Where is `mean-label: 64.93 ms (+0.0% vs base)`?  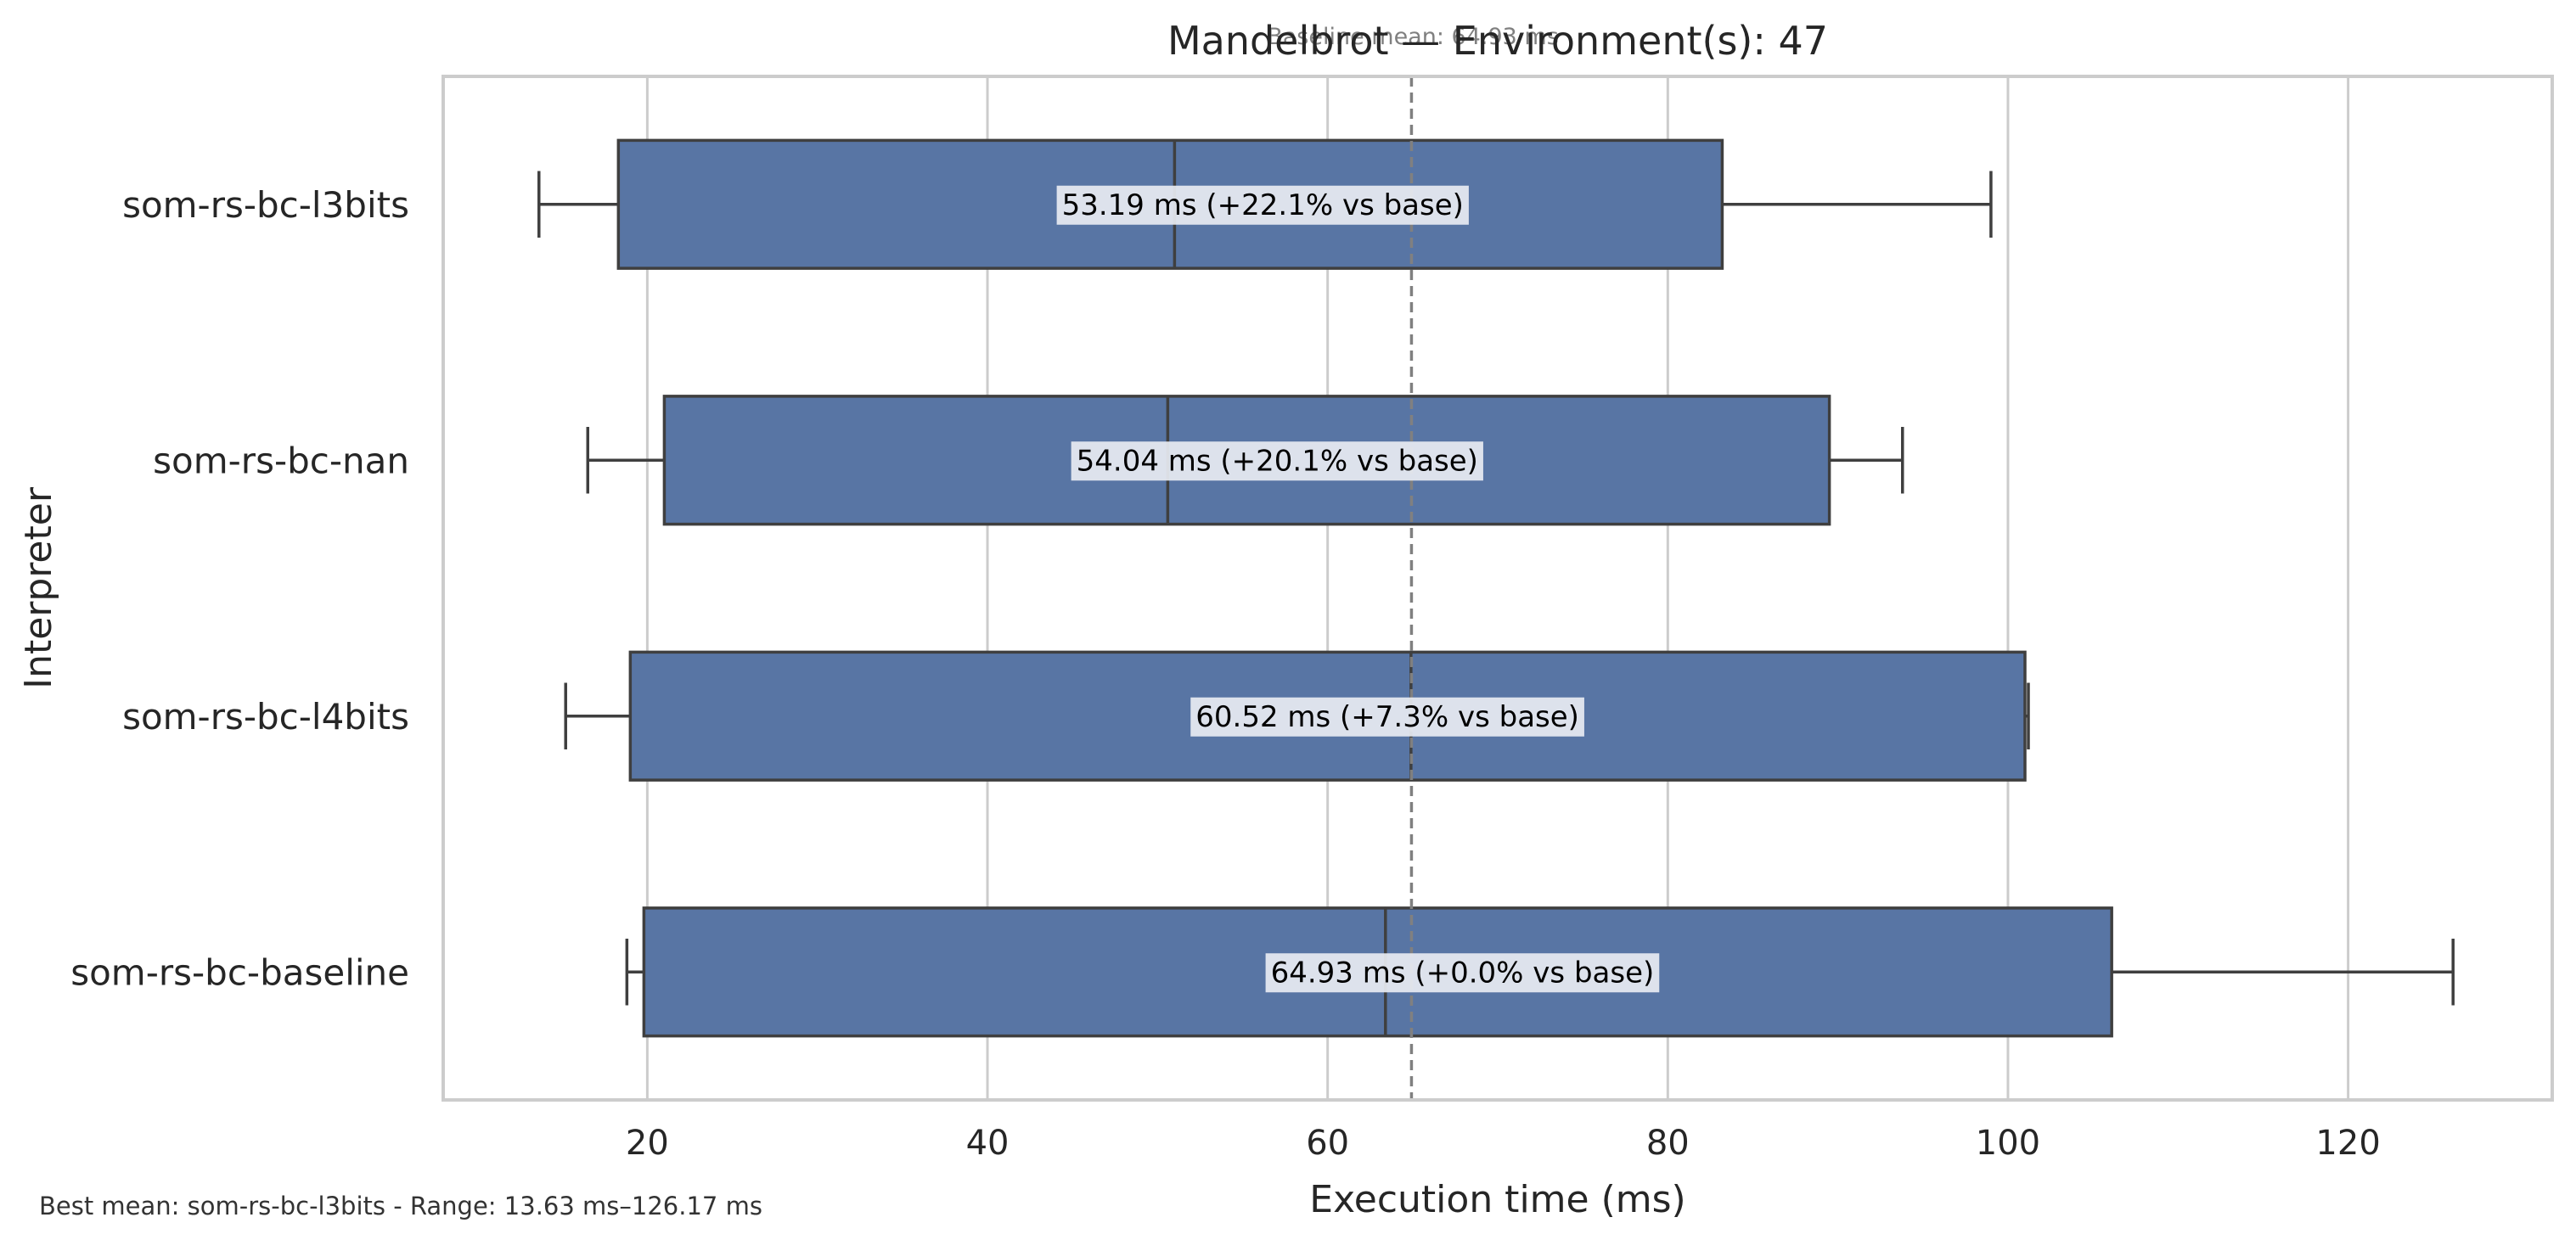 mean-label: 64.93 ms (+0.0% vs base) is located at coordinates (1463, 973).